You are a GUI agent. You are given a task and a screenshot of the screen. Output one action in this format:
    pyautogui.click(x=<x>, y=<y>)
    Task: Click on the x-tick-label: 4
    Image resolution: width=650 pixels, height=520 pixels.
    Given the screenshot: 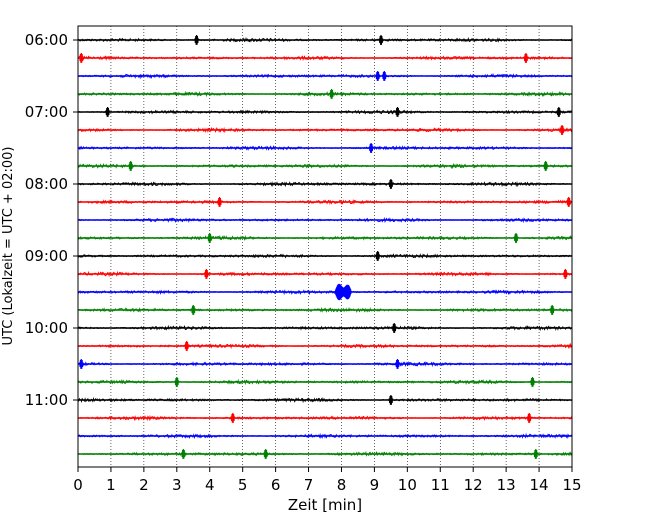 What is the action you would take?
    pyautogui.click(x=210, y=485)
    